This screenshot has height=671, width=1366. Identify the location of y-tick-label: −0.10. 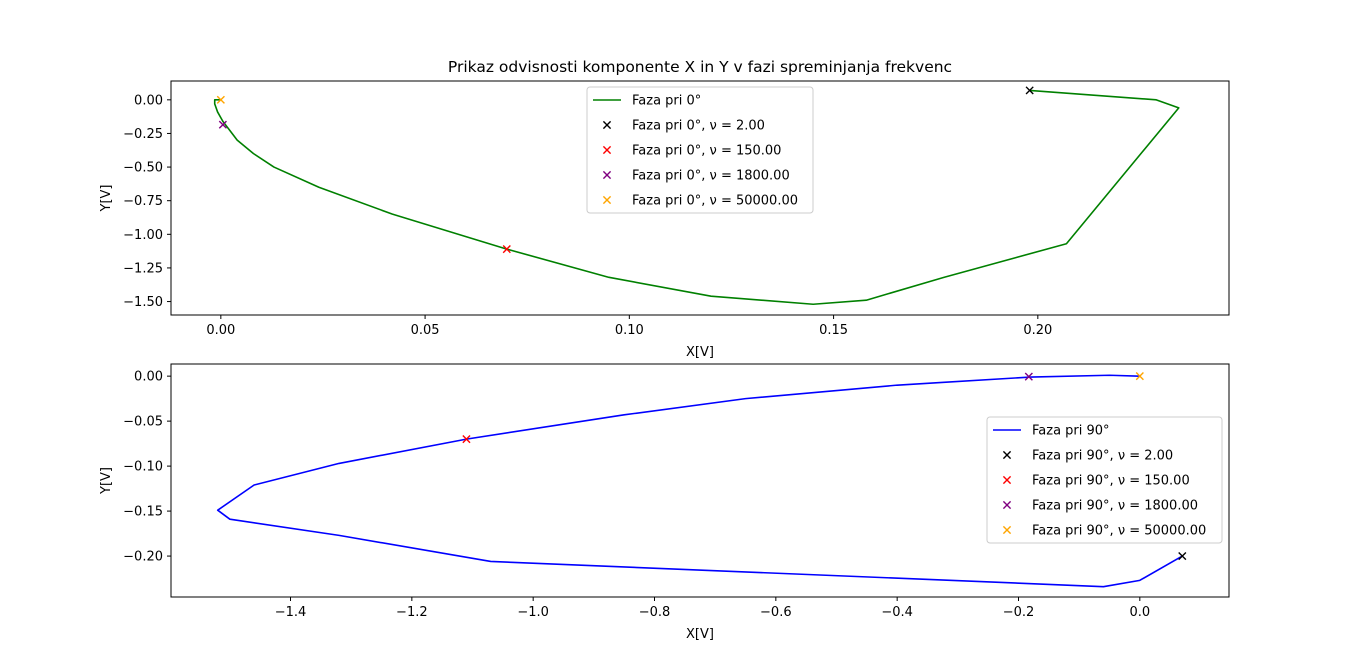
(143, 467).